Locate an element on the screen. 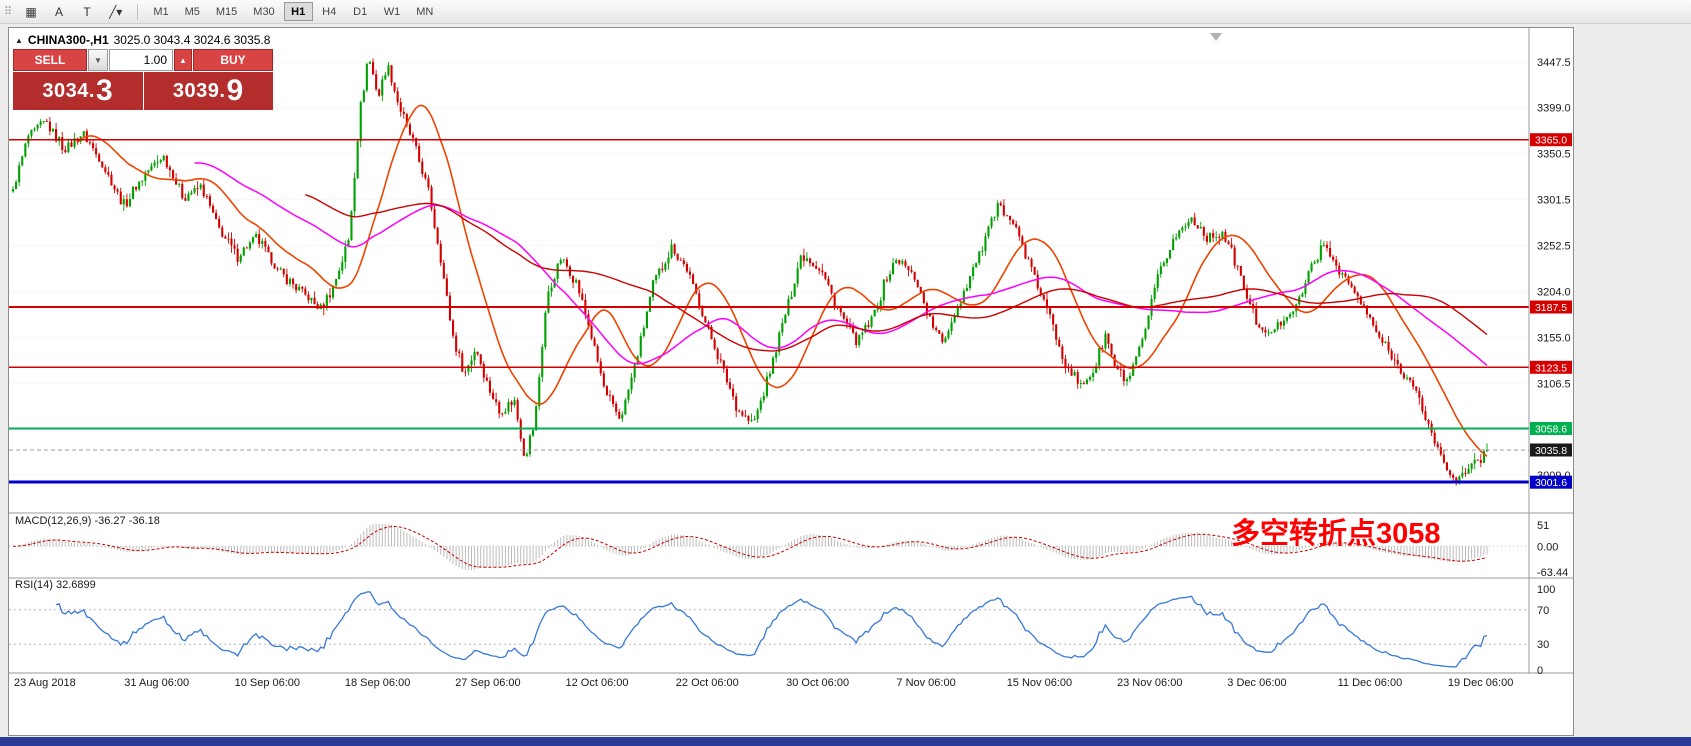 The height and width of the screenshot is (746, 1691). price-label-3001.6: 3001.6 is located at coordinates (1551, 482).